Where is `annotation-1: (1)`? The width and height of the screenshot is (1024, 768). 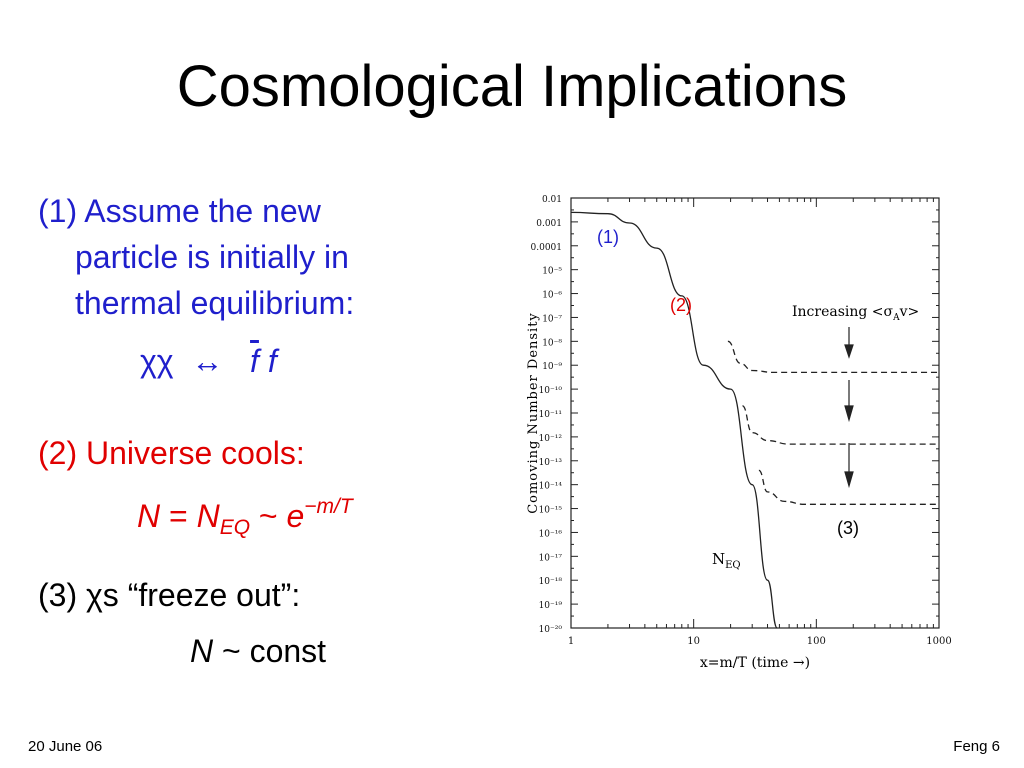
annotation-1: (1) is located at coordinates (608, 237).